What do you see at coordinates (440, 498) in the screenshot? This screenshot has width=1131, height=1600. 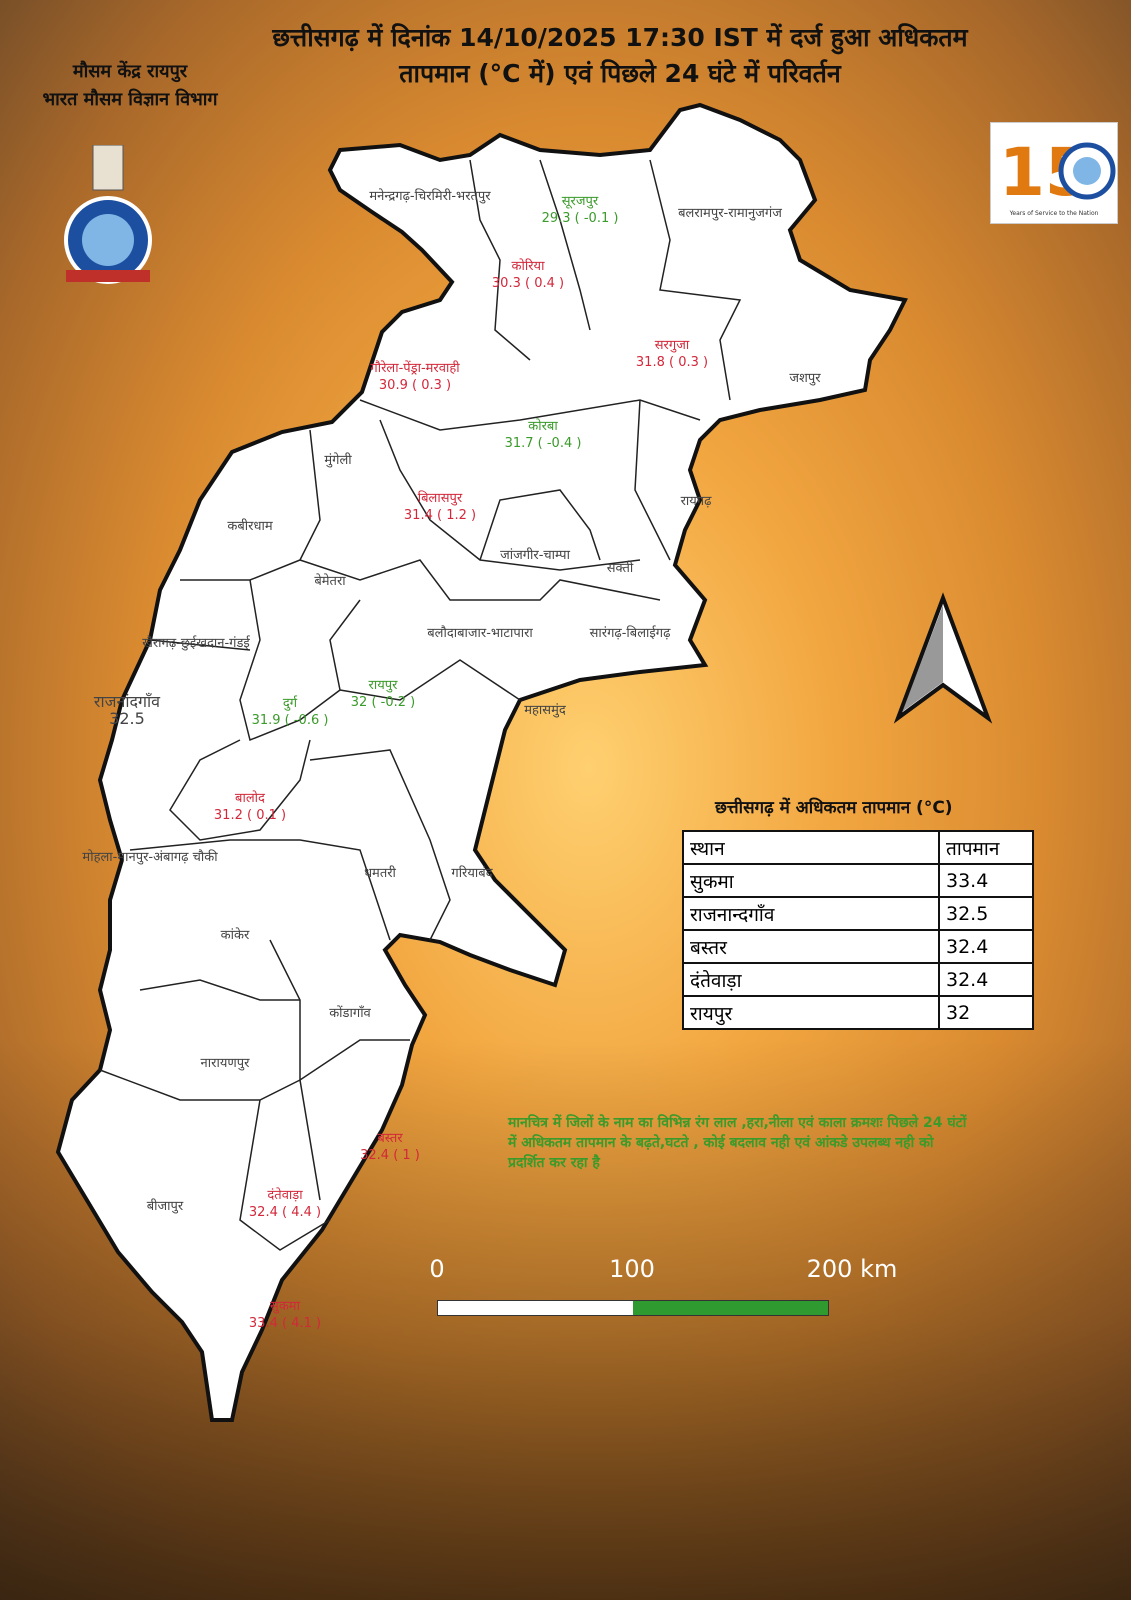 I see `district-name: बिलासपुर` at bounding box center [440, 498].